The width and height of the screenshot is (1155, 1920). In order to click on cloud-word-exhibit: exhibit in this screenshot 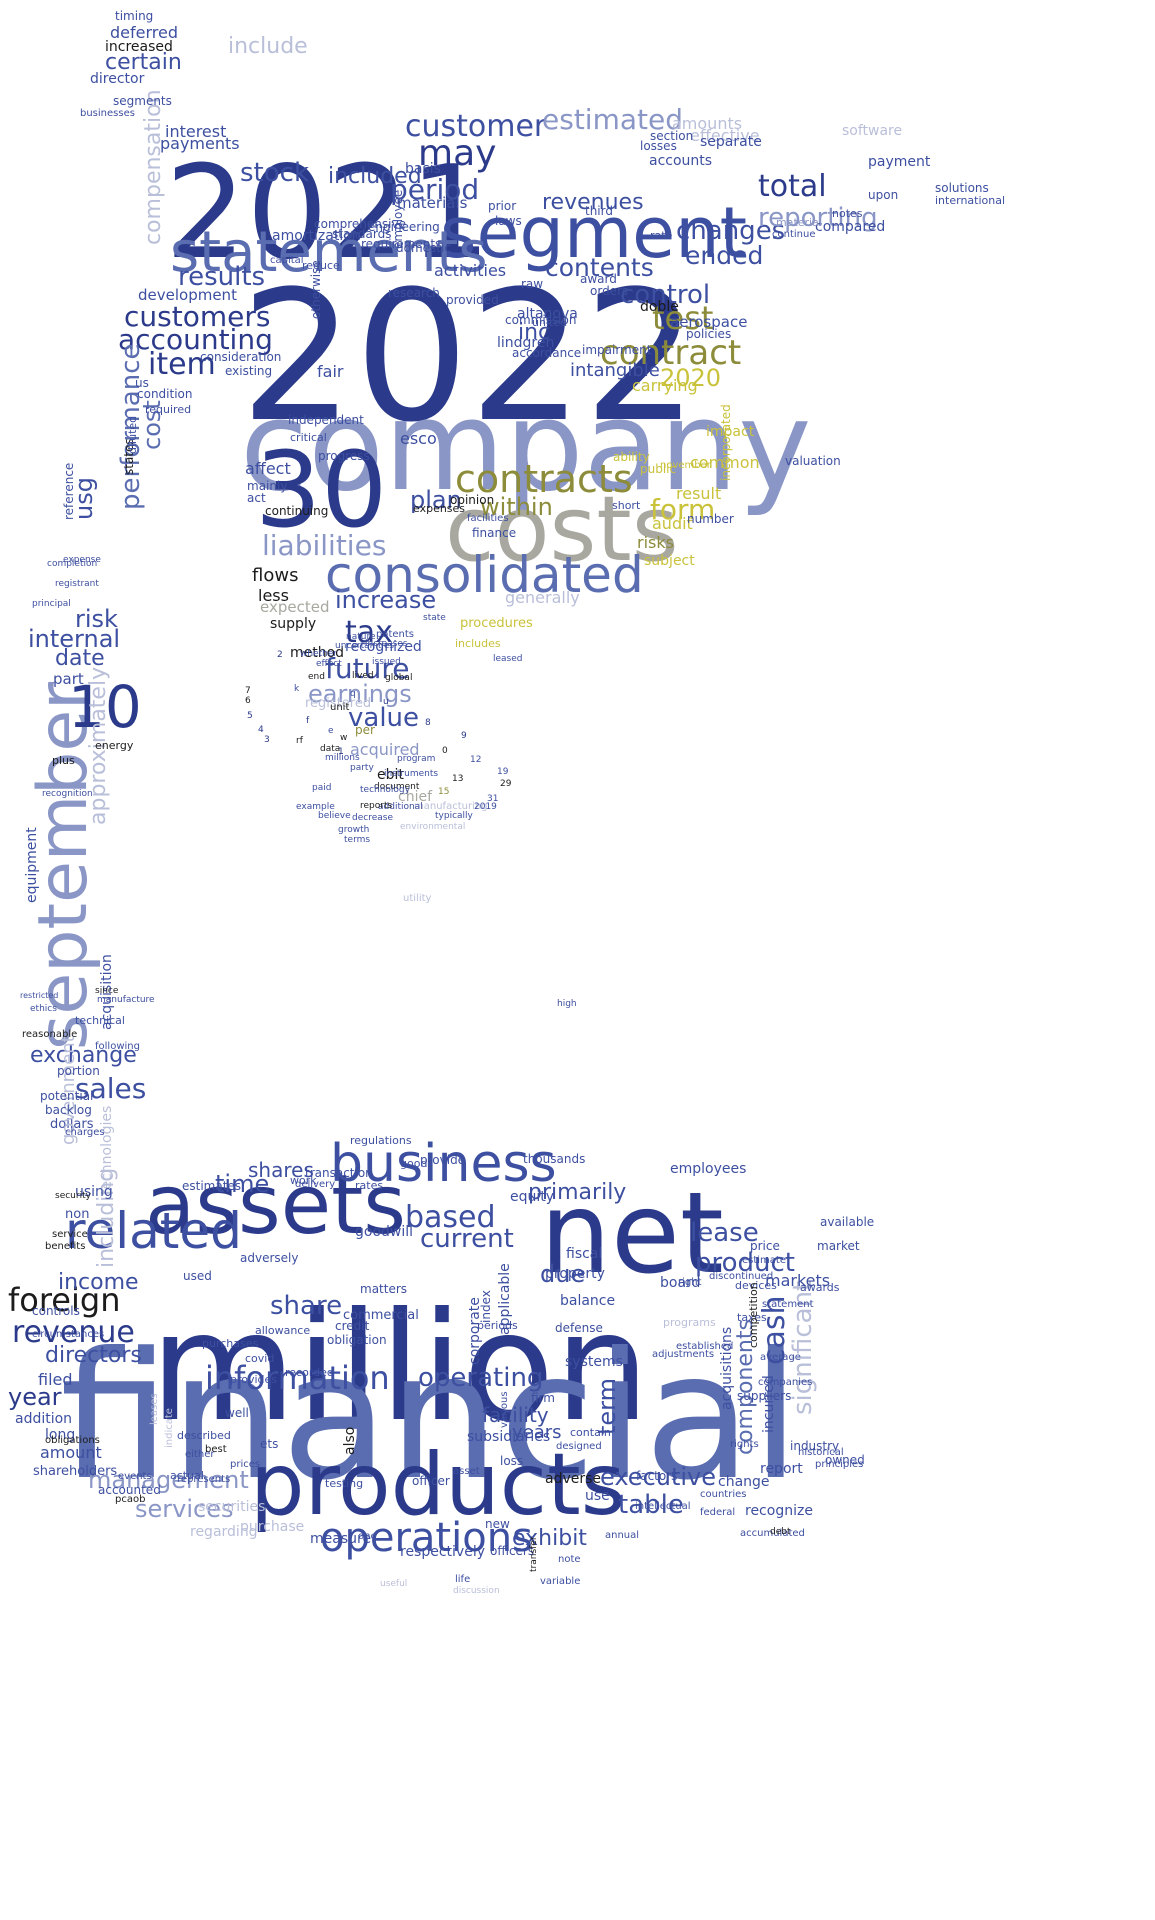, I will do `click(549, 1538)`.